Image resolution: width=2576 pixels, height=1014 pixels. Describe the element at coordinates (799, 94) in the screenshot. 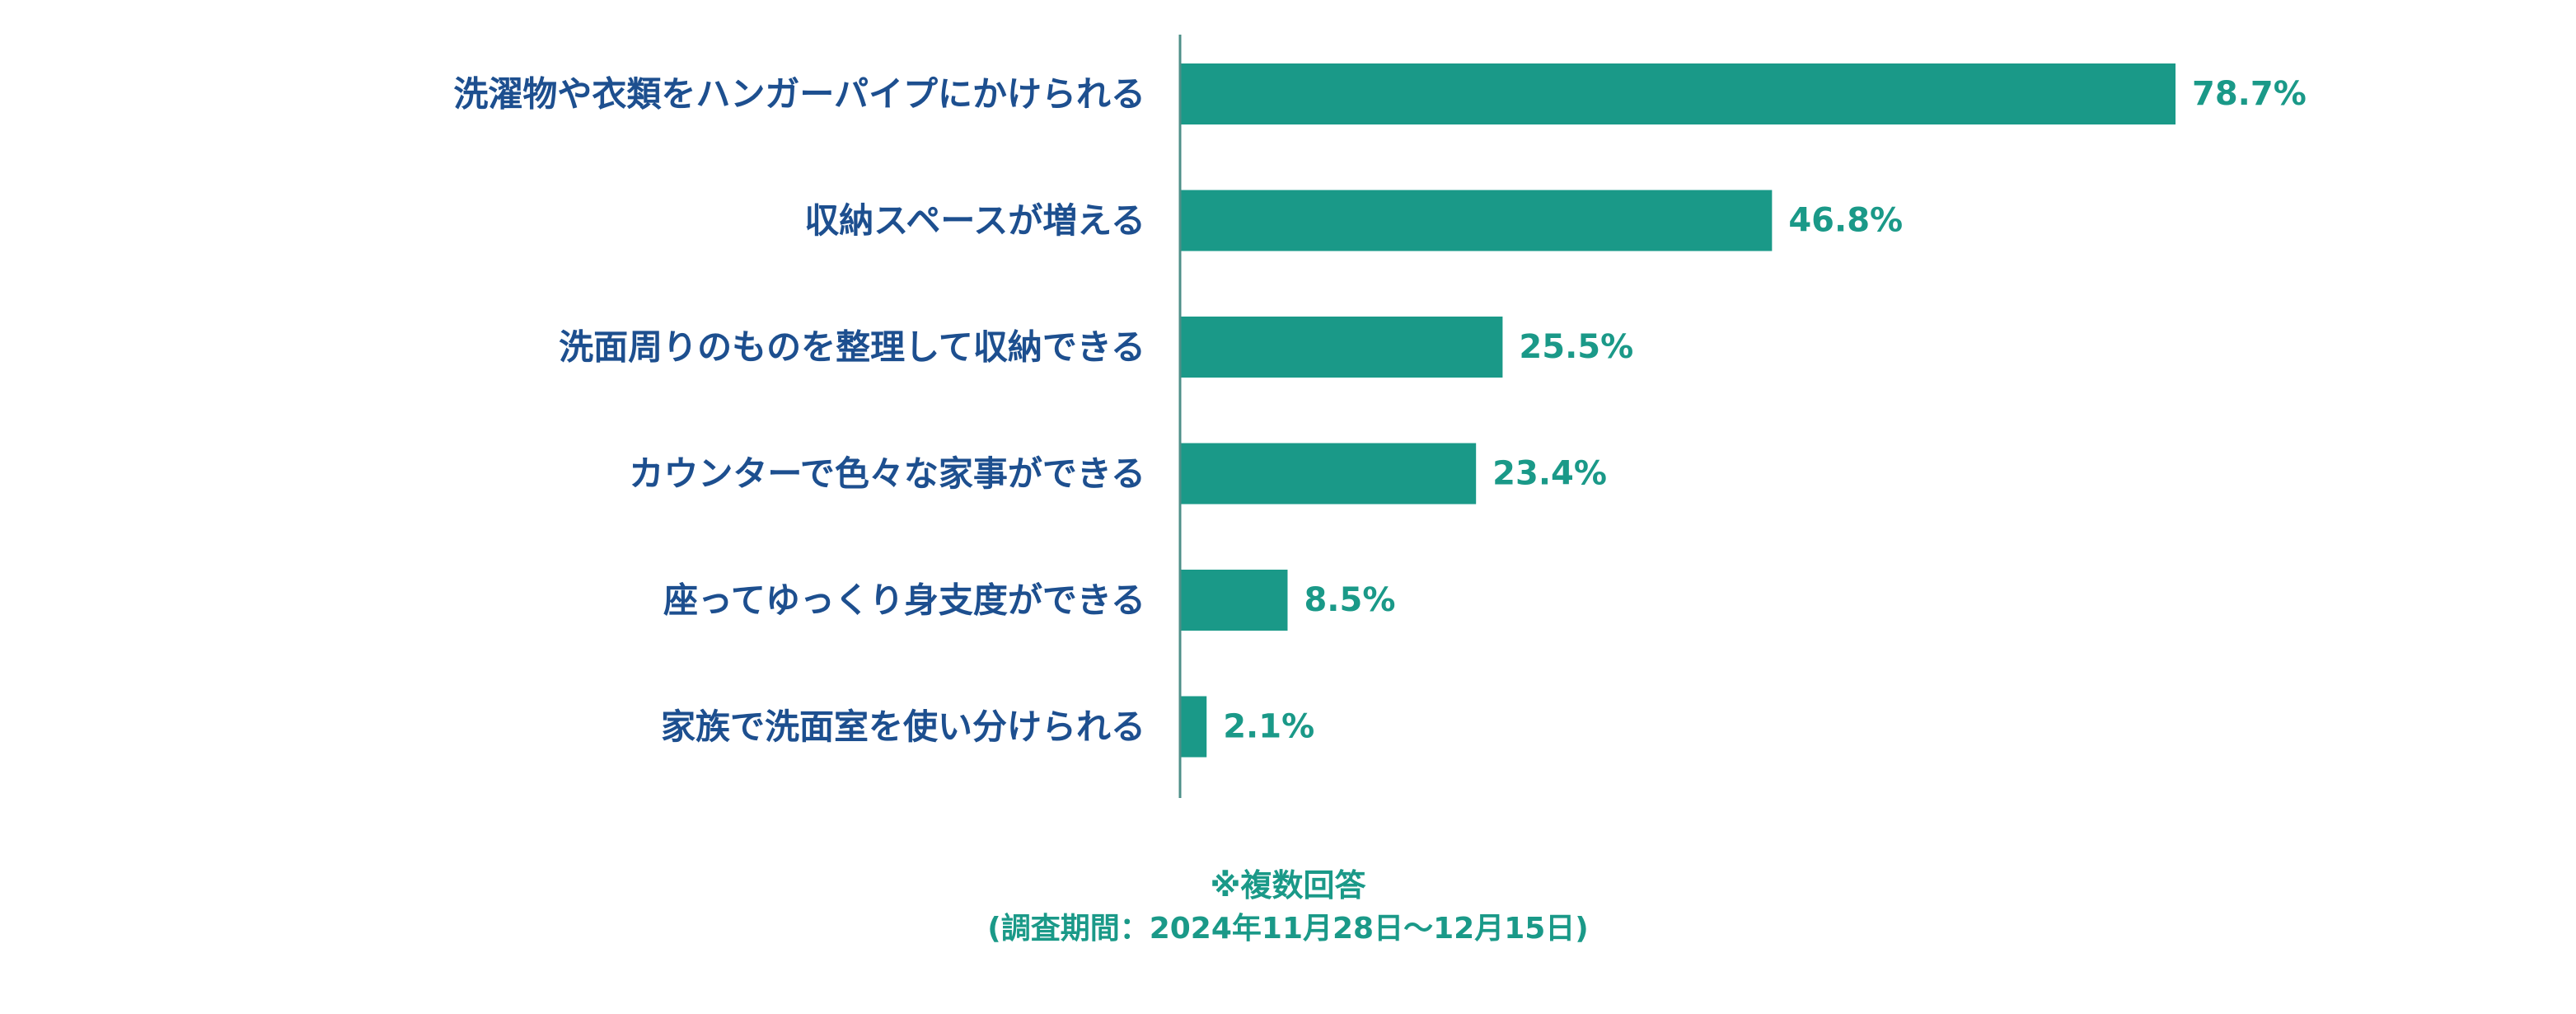

I see `category-label-1: 洗濯物や衣類をハンガーパイプにかけられる` at that location.